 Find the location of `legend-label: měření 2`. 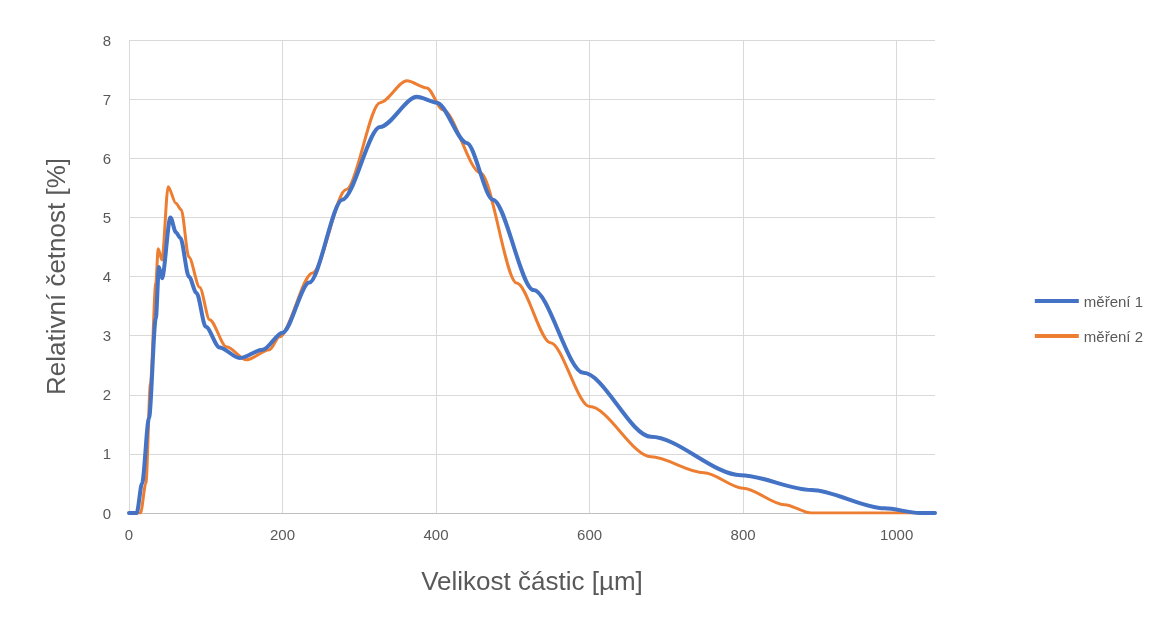

legend-label: měření 2 is located at coordinates (1113, 336).